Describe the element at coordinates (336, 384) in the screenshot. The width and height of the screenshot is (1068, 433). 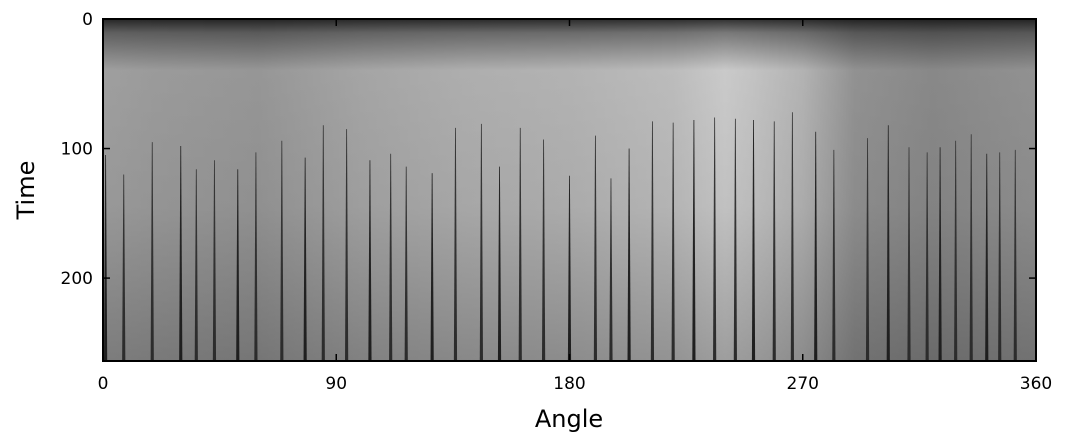
I see `x-tick-label: 90` at that location.